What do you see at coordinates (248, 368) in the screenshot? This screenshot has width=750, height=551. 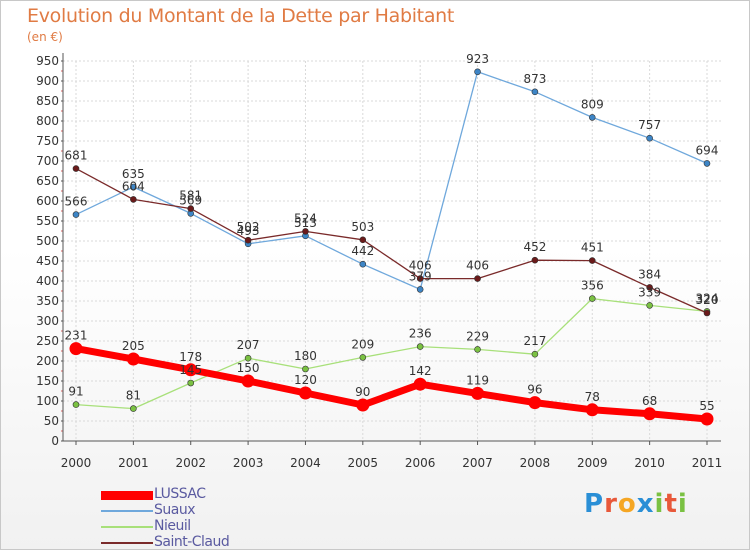 I see `data-label-lussac: 150` at bounding box center [248, 368].